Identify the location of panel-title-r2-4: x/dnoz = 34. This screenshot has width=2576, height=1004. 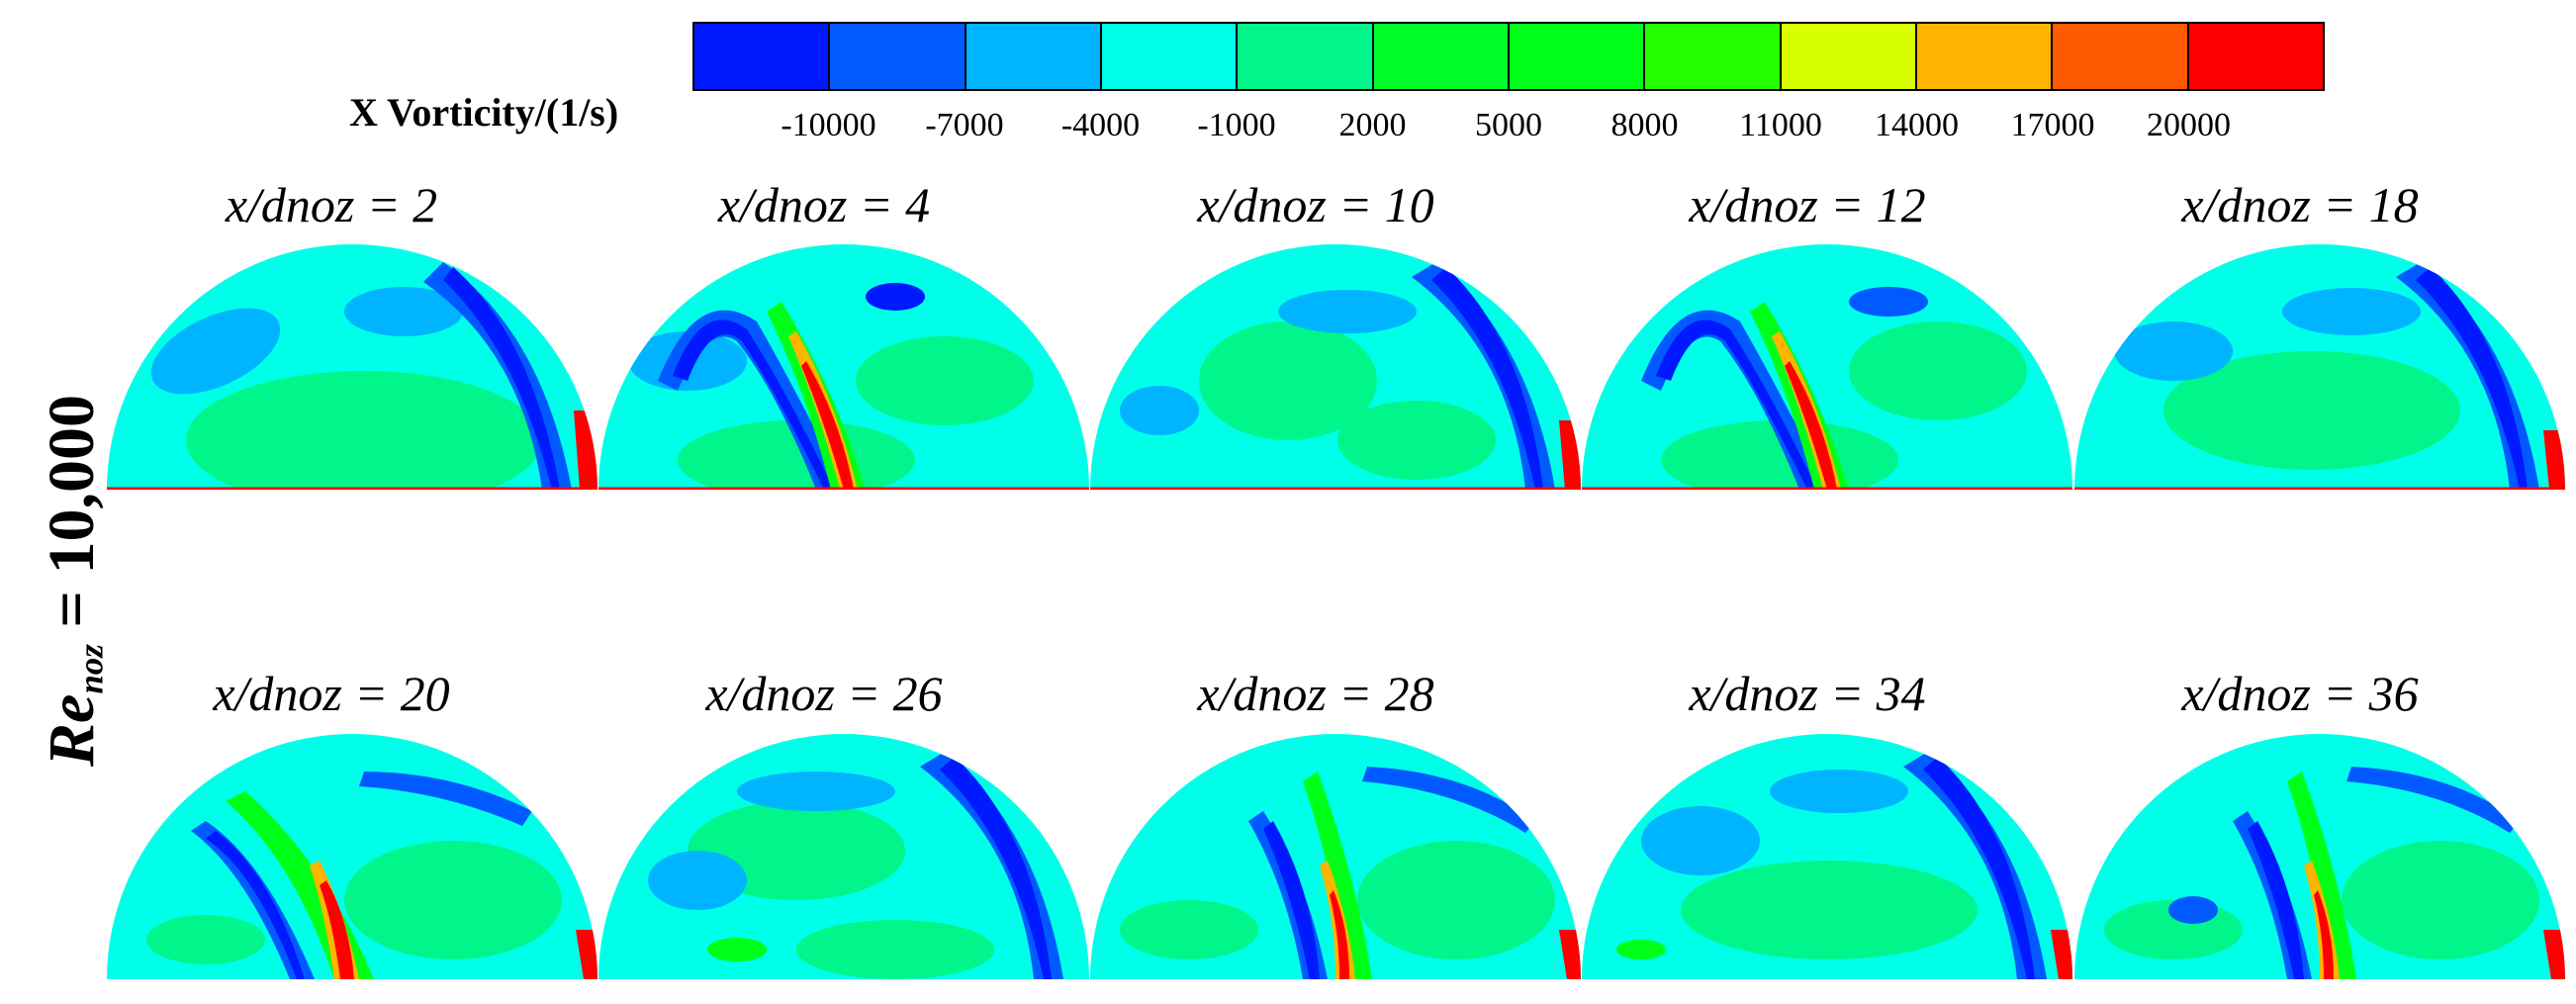
(1808, 693).